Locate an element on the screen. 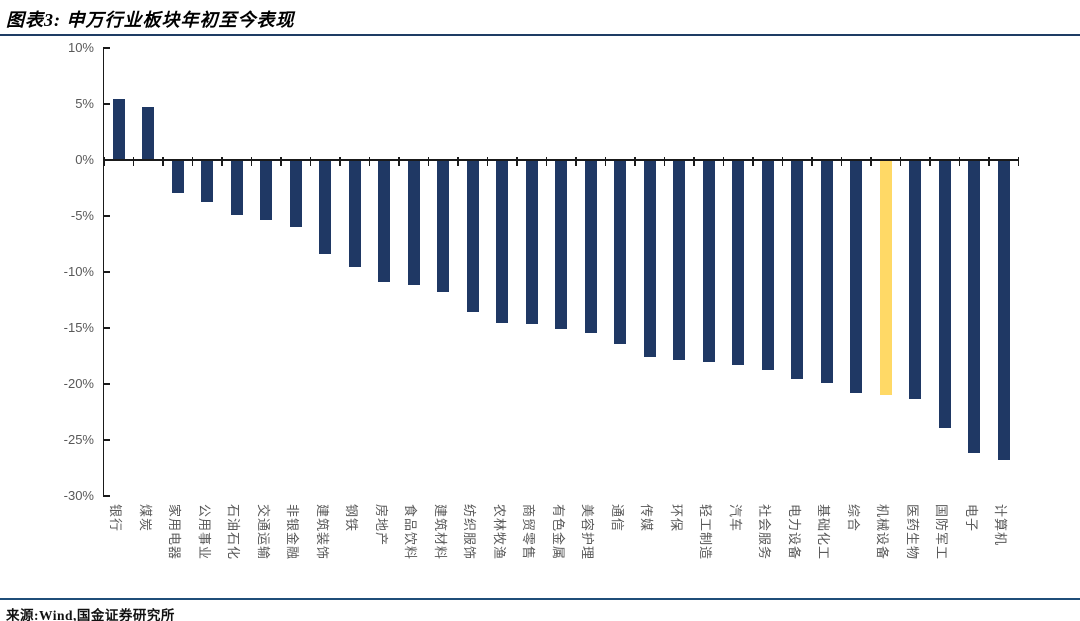 Image resolution: width=1080 pixels, height=621 pixels. bar-基础化工 is located at coordinates (826, 271).